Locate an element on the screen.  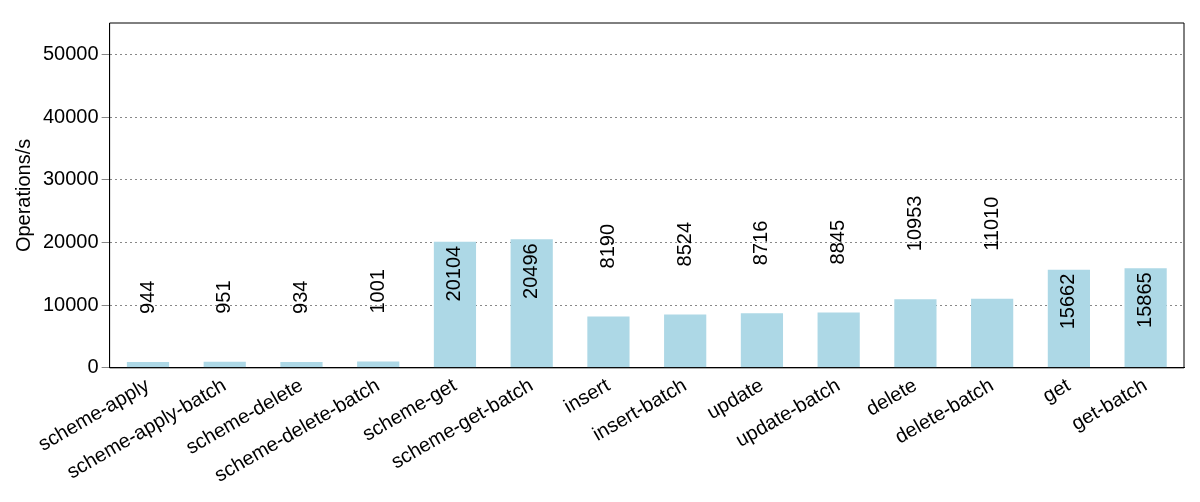
data-label: 20104 is located at coordinates (453, 273).